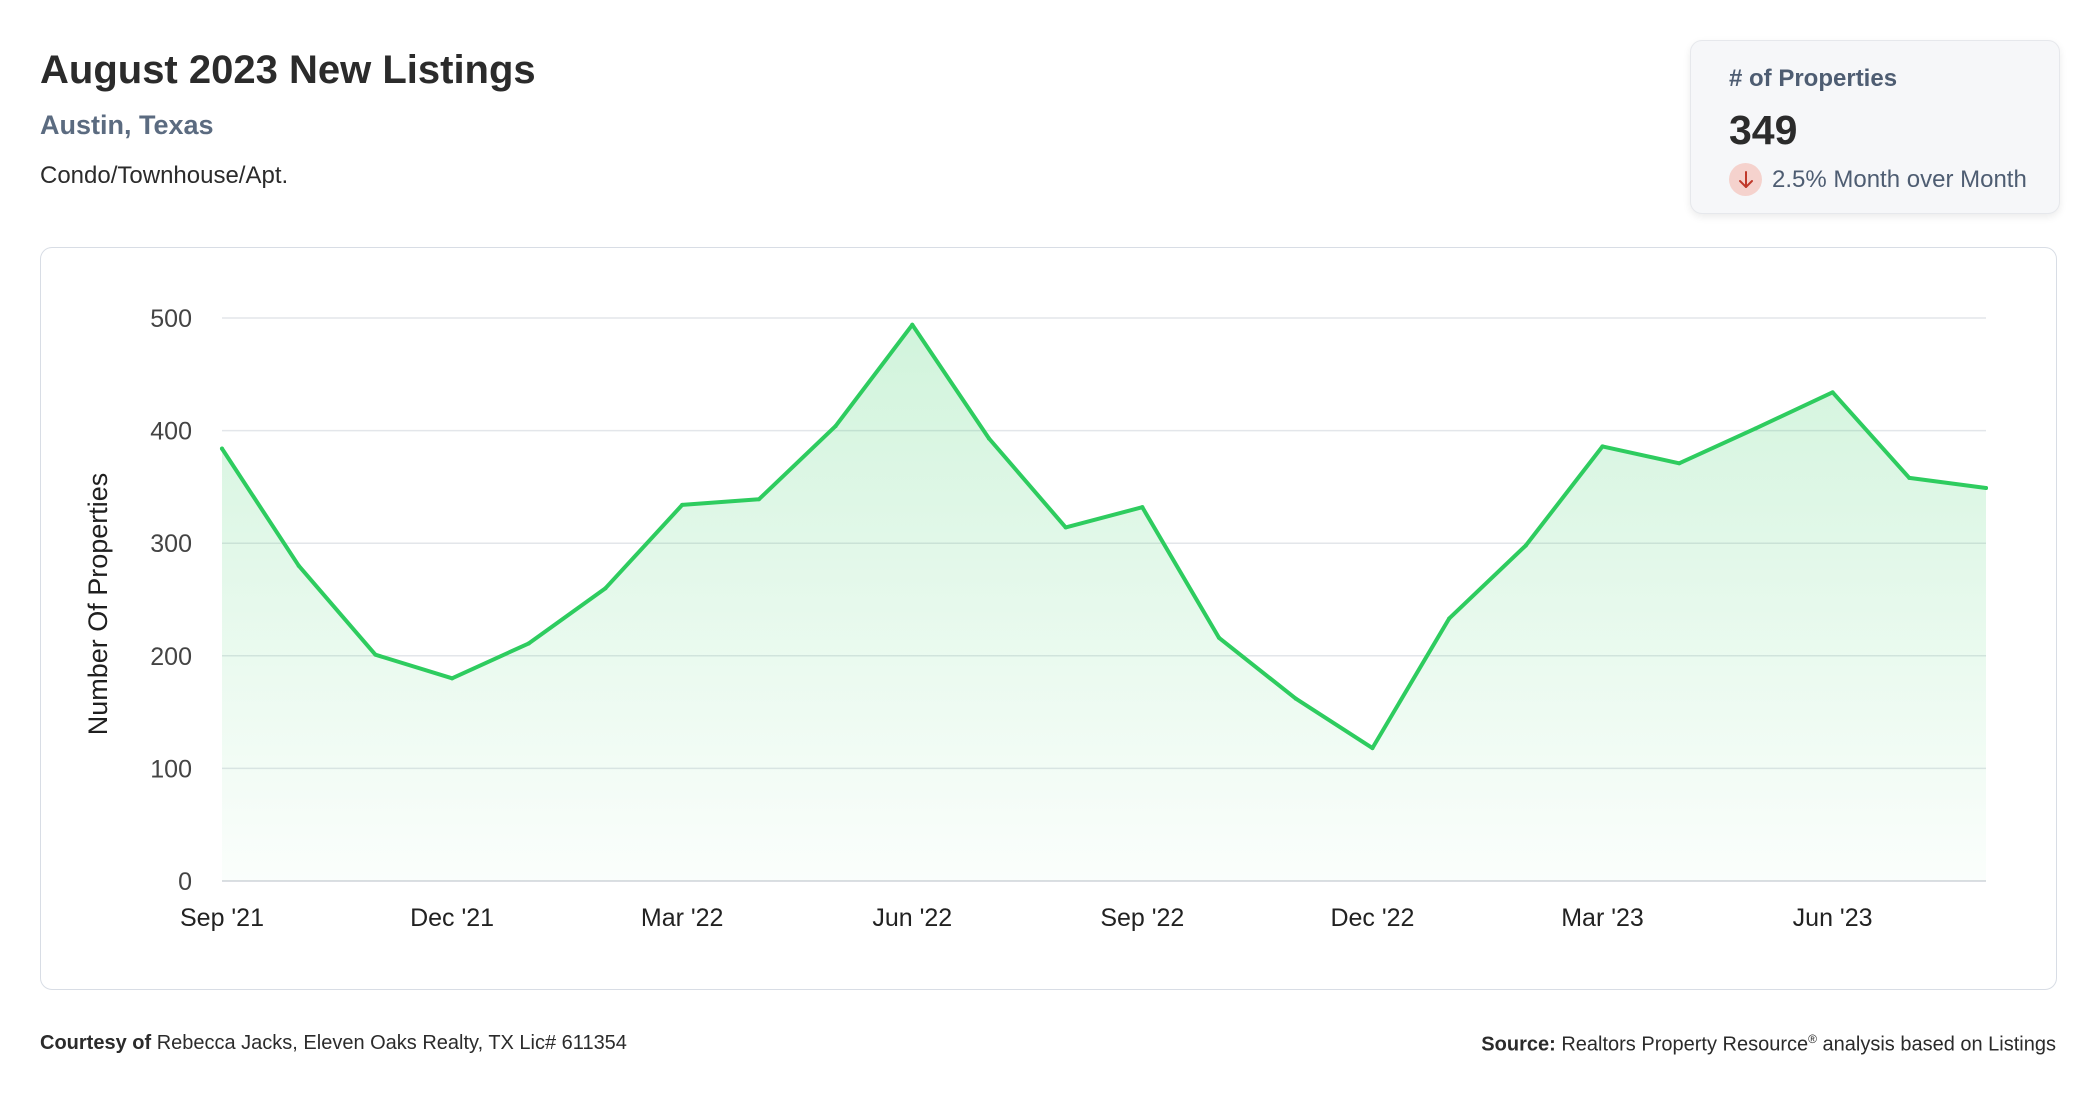 This screenshot has height=1100, width=2096. I want to click on y-tick-label: 0, so click(185, 882).